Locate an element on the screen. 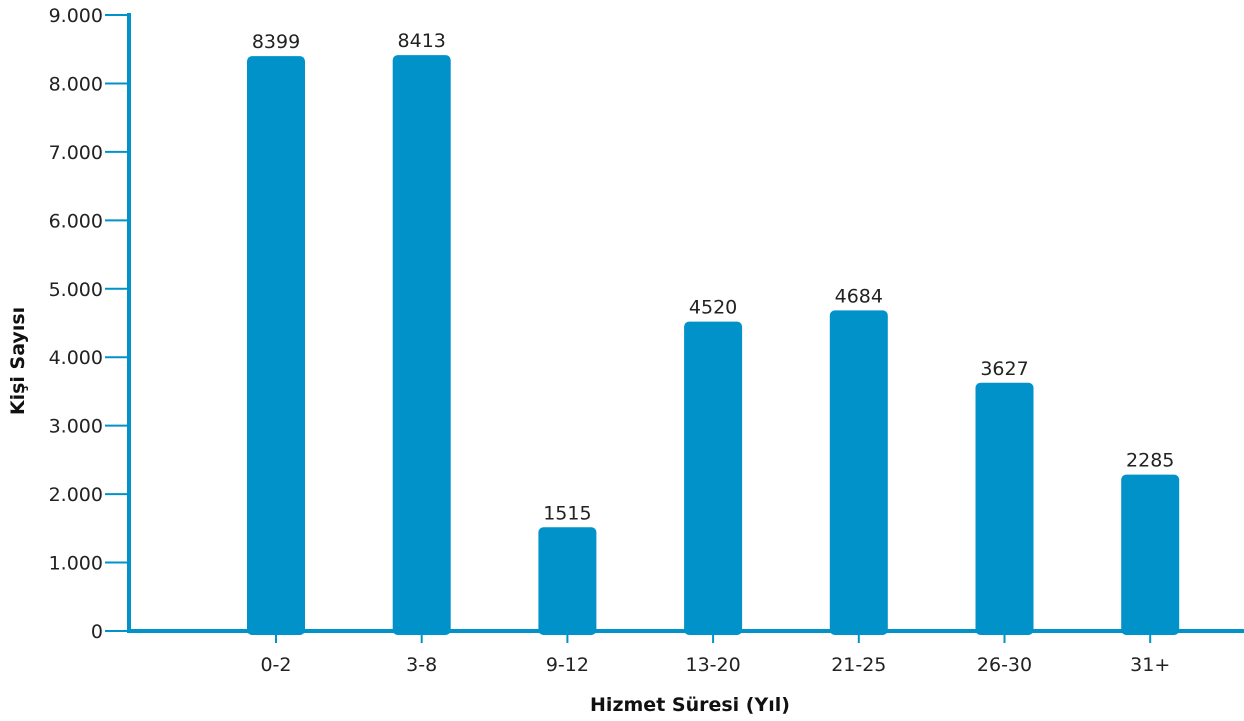  x-tick-label: 31+ is located at coordinates (1150, 665).